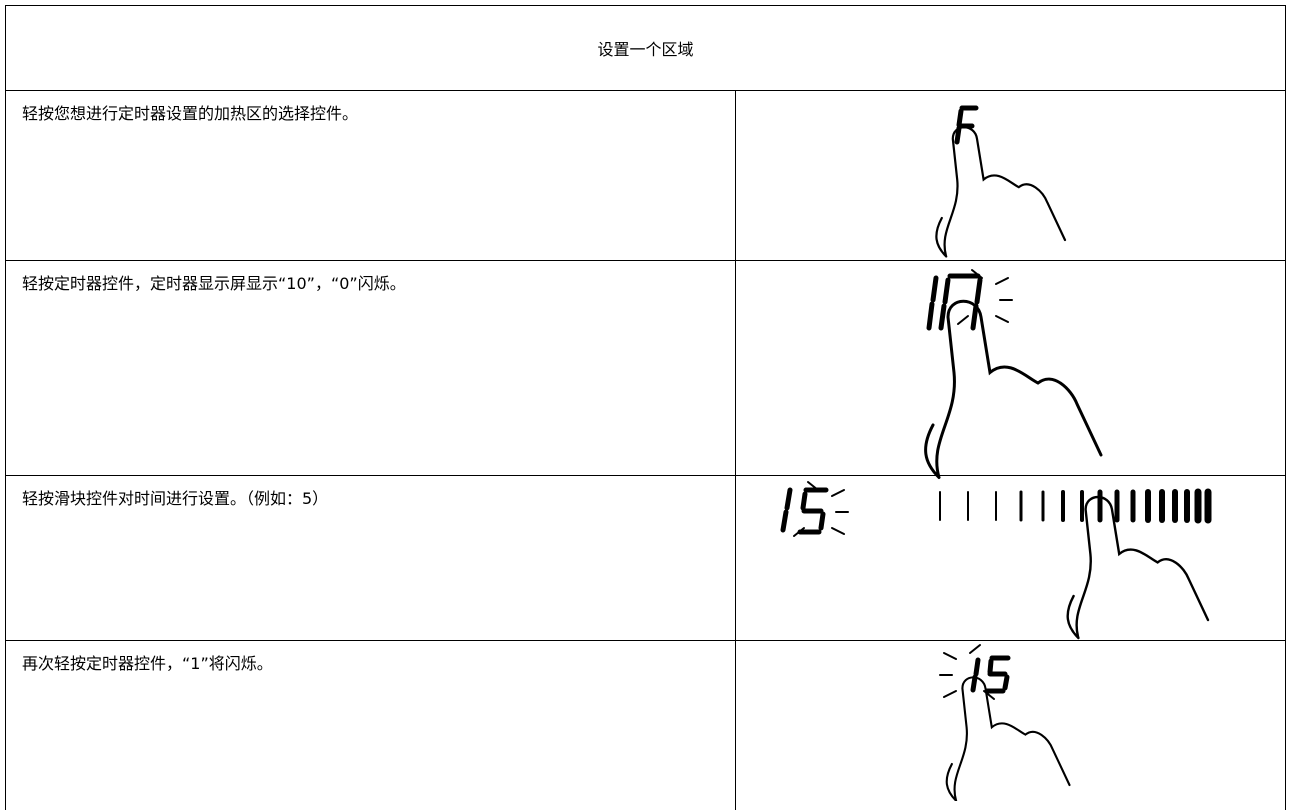 This screenshot has width=1290, height=810. Describe the element at coordinates (370, 558) in the screenshot. I see `step-text: 轻按滑块控件对时间进行设置。（例如：5）` at that location.